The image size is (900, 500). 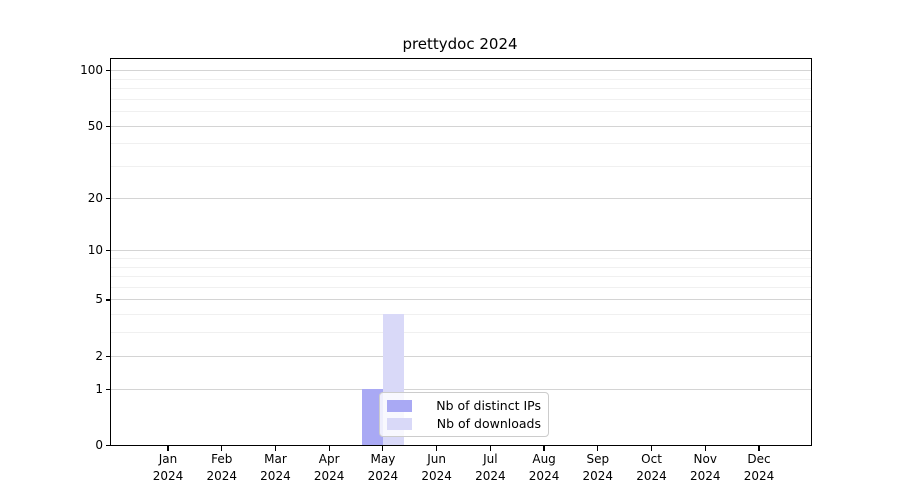 I want to click on x-tick-month: Sep, so click(x=598, y=459).